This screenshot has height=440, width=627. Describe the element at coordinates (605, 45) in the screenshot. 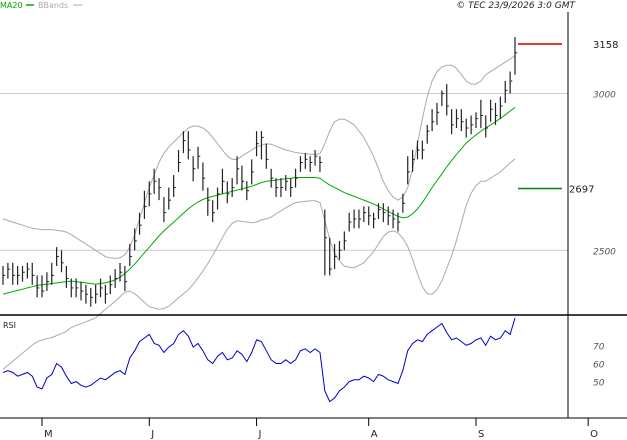

I see `resistance-level-label: 3158` at that location.